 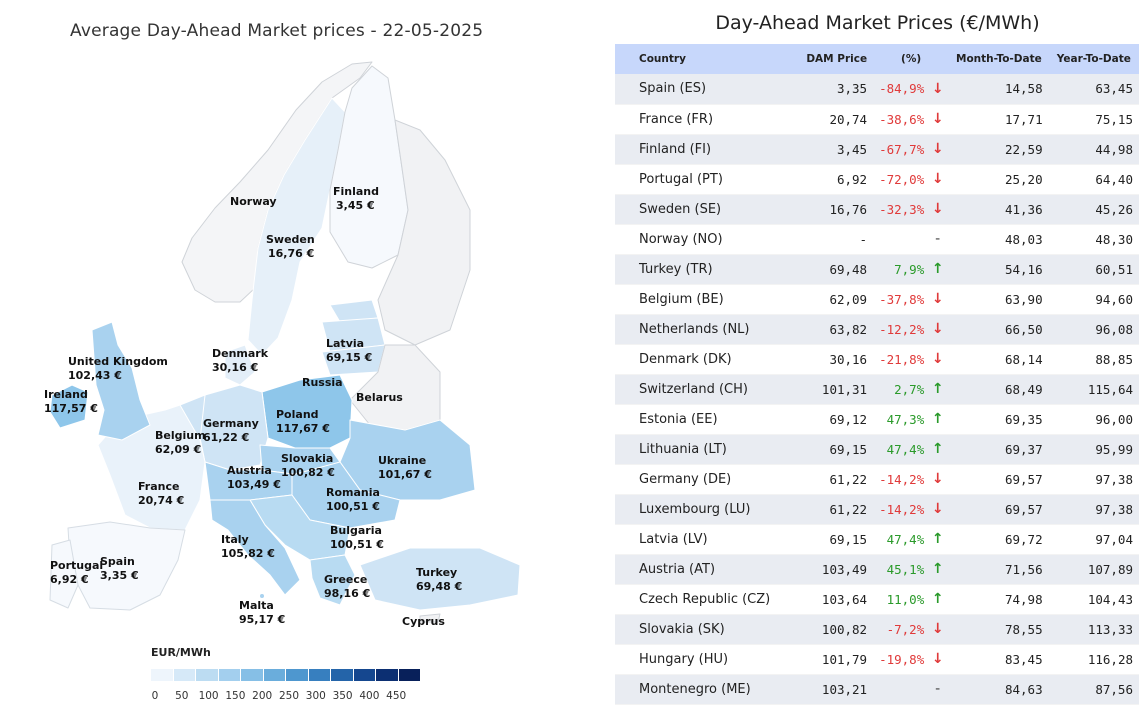 I want to click on table-row: Spain (ES) 3,35 -84,9% ↓ 14,58 63,45, so click(x=877, y=89).